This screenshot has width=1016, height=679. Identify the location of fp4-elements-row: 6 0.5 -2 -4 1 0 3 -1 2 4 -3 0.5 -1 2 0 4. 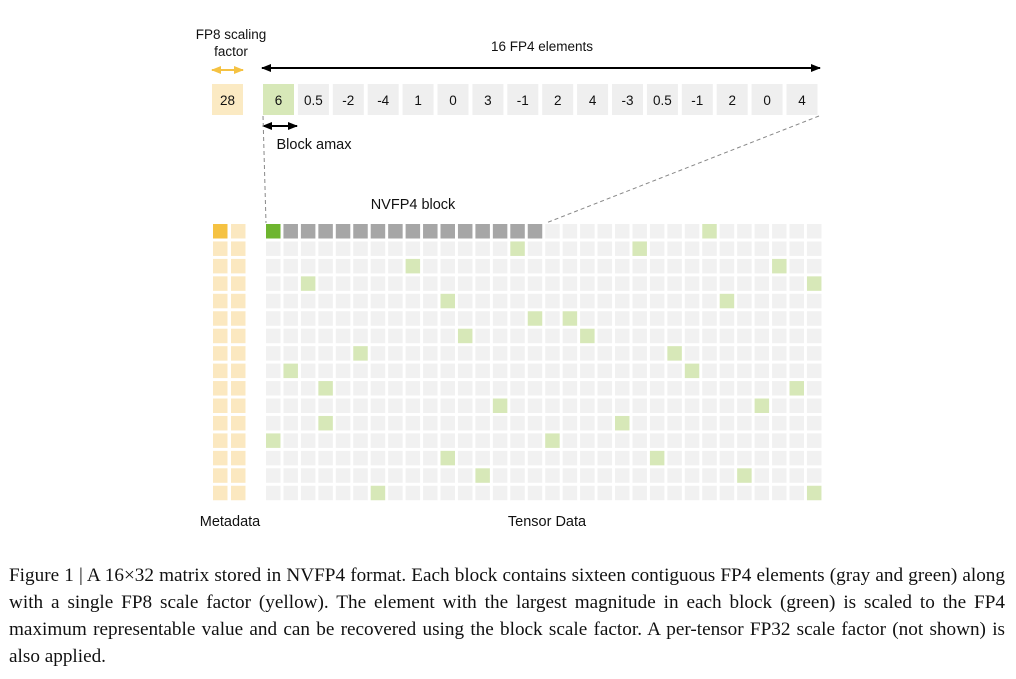
(540, 99).